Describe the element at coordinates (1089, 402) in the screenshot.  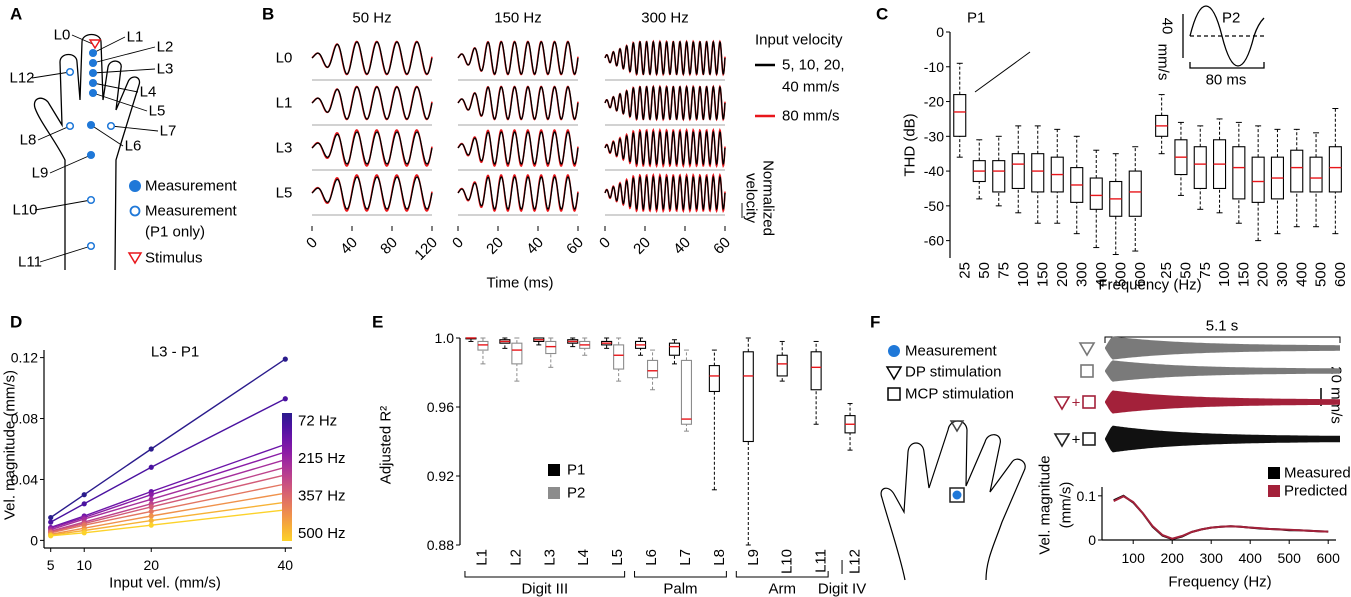
I see `row-icon` at that location.